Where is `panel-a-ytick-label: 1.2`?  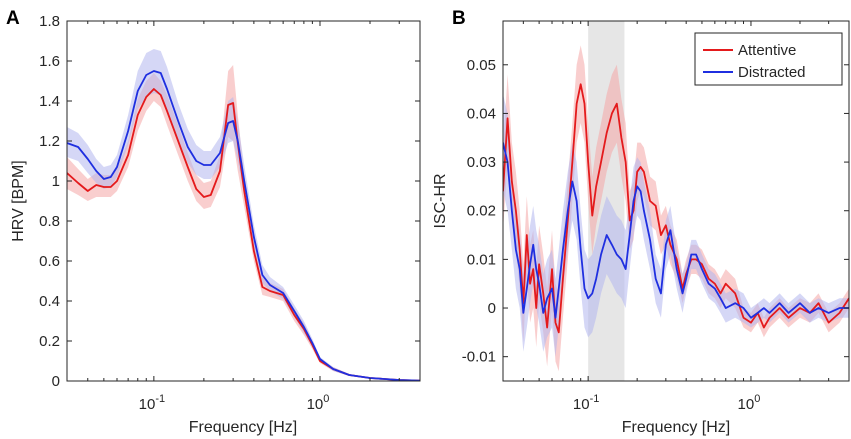 panel-a-ytick-label: 1.2 is located at coordinates (49, 141).